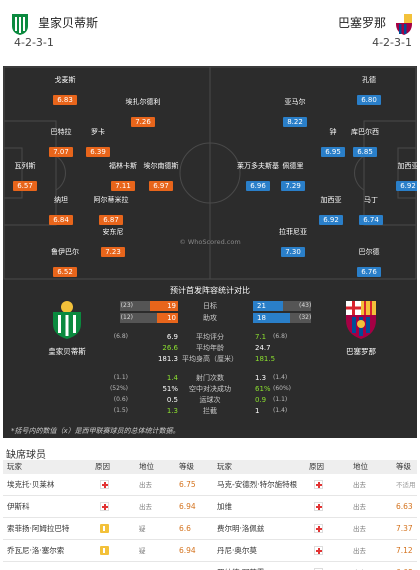 The image size is (420, 570). What do you see at coordinates (104, 528) in the screenshot?
I see `doubtful-icon` at bounding box center [104, 528].